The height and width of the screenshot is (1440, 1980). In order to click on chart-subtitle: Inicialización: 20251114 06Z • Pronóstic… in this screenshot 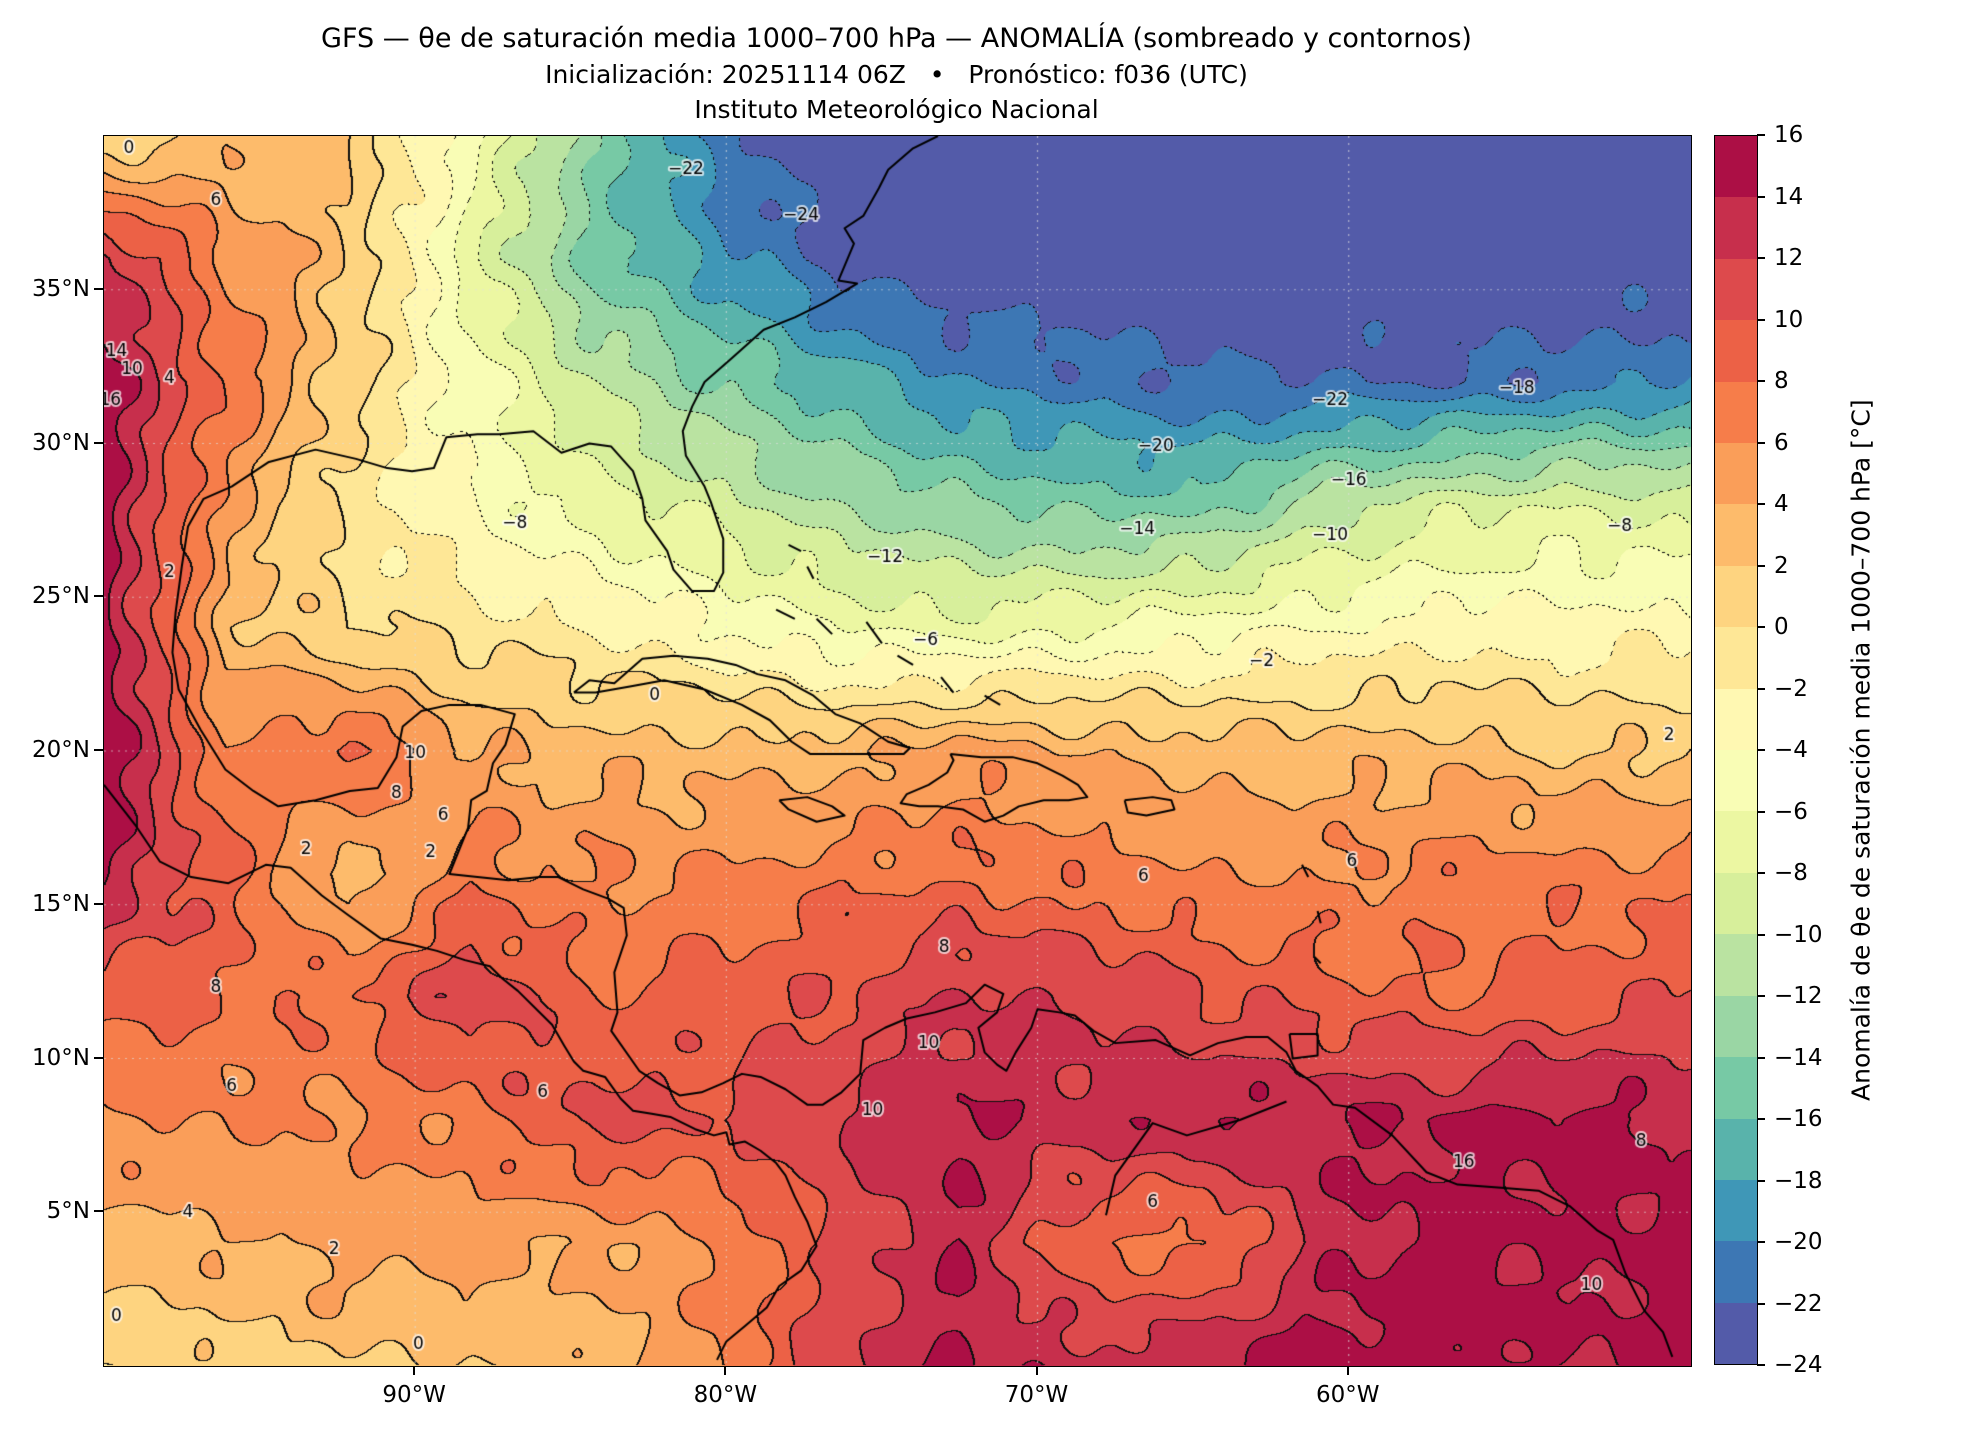, I will do `click(896, 74)`.